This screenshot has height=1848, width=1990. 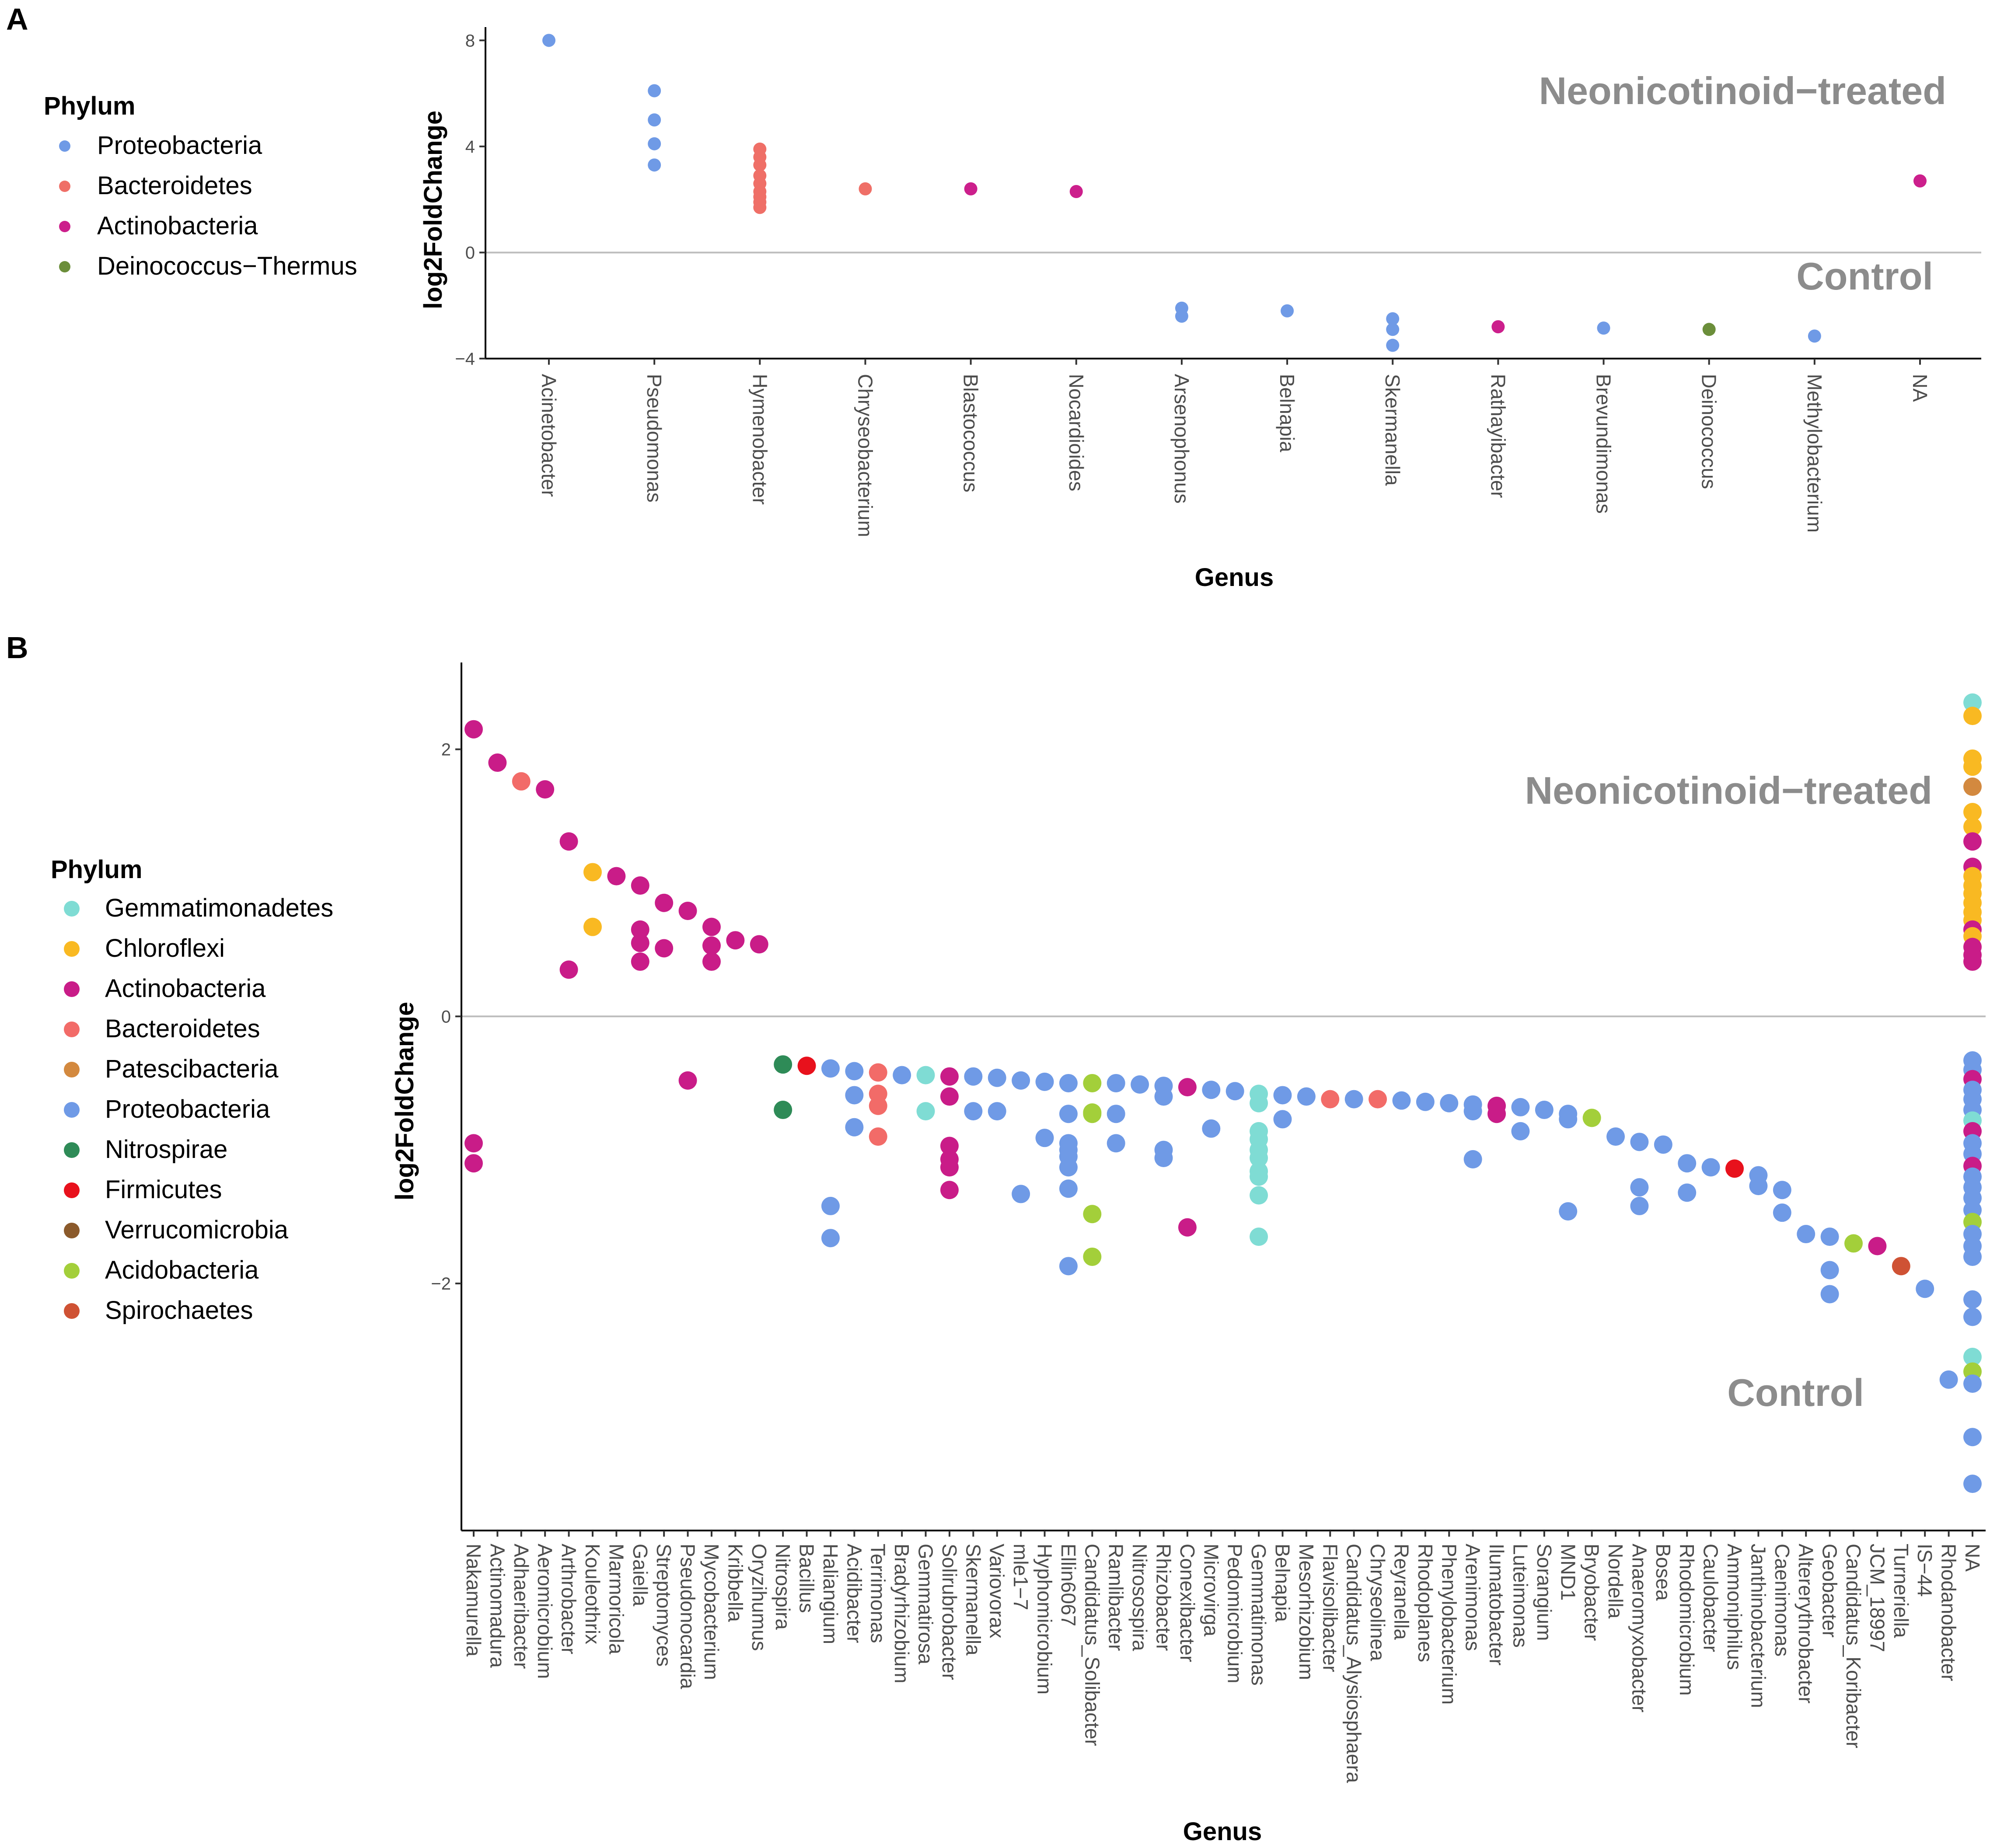 What do you see at coordinates (1591, 1118) in the screenshot?
I see `panel-b-point-bryobacter` at bounding box center [1591, 1118].